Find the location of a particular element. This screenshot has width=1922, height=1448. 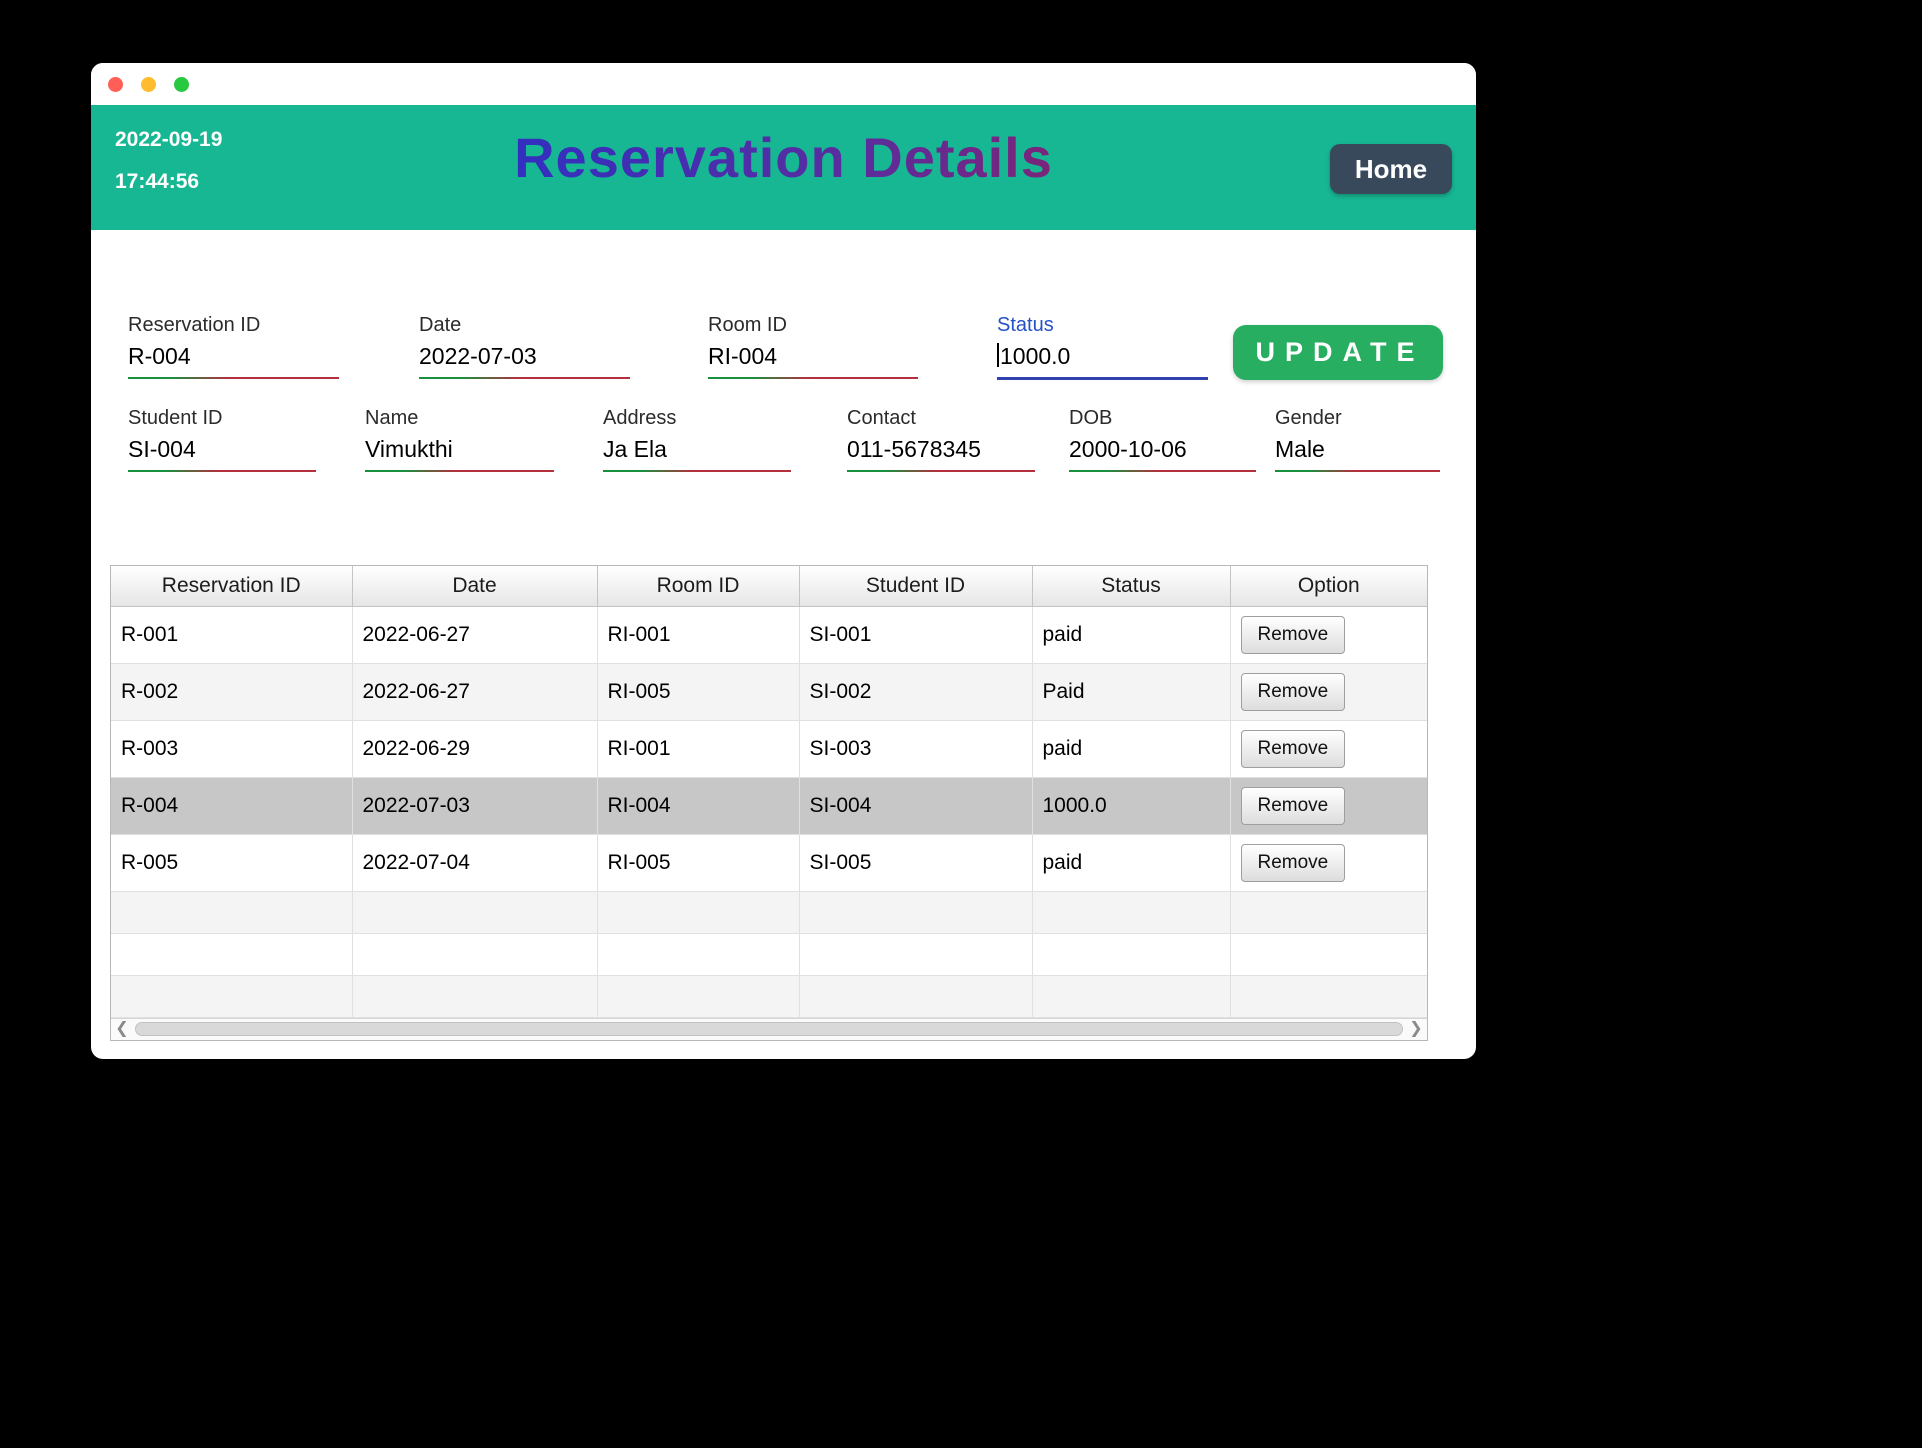

cell-status: 1000.0 is located at coordinates (1131, 805).